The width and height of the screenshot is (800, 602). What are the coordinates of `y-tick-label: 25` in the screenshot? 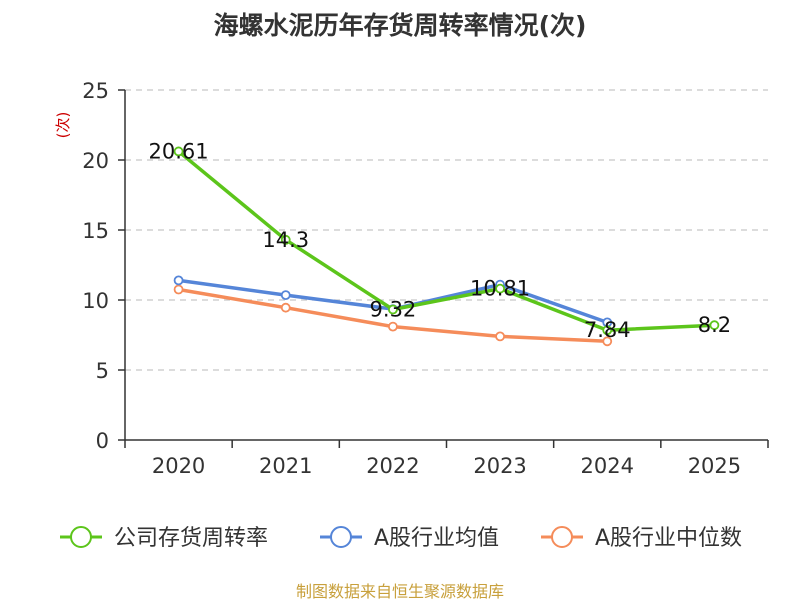 It's located at (95, 91).